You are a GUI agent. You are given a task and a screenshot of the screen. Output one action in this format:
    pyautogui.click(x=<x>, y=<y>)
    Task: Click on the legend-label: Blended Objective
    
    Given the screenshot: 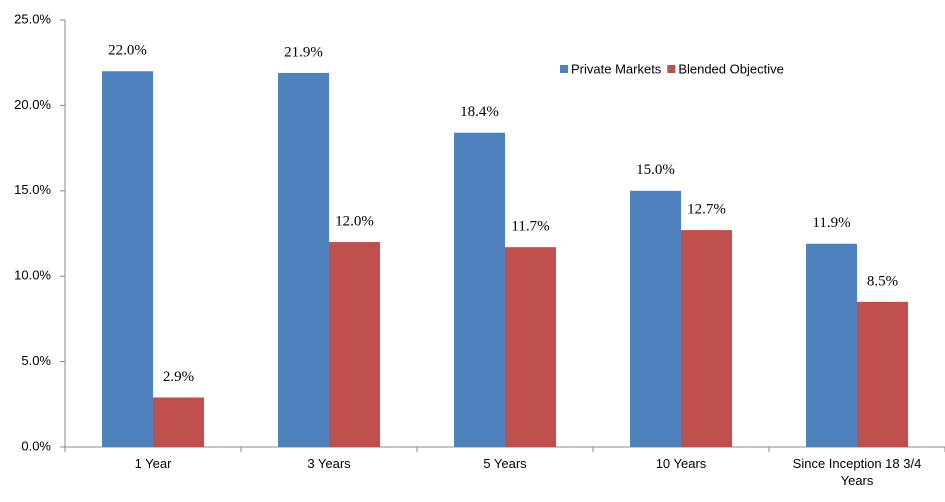 What is the action you would take?
    pyautogui.click(x=731, y=68)
    